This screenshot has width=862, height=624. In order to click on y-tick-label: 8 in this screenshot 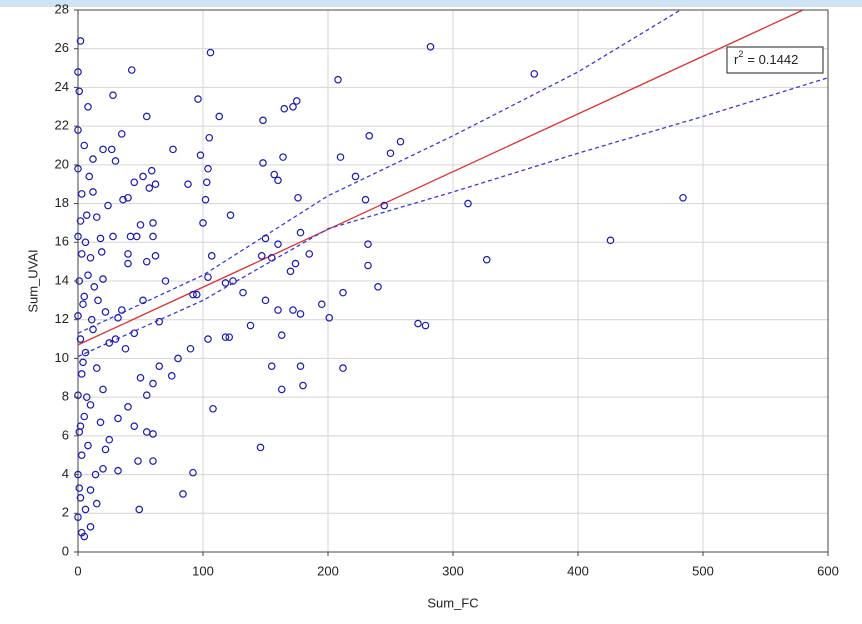, I will do `click(65, 396)`.